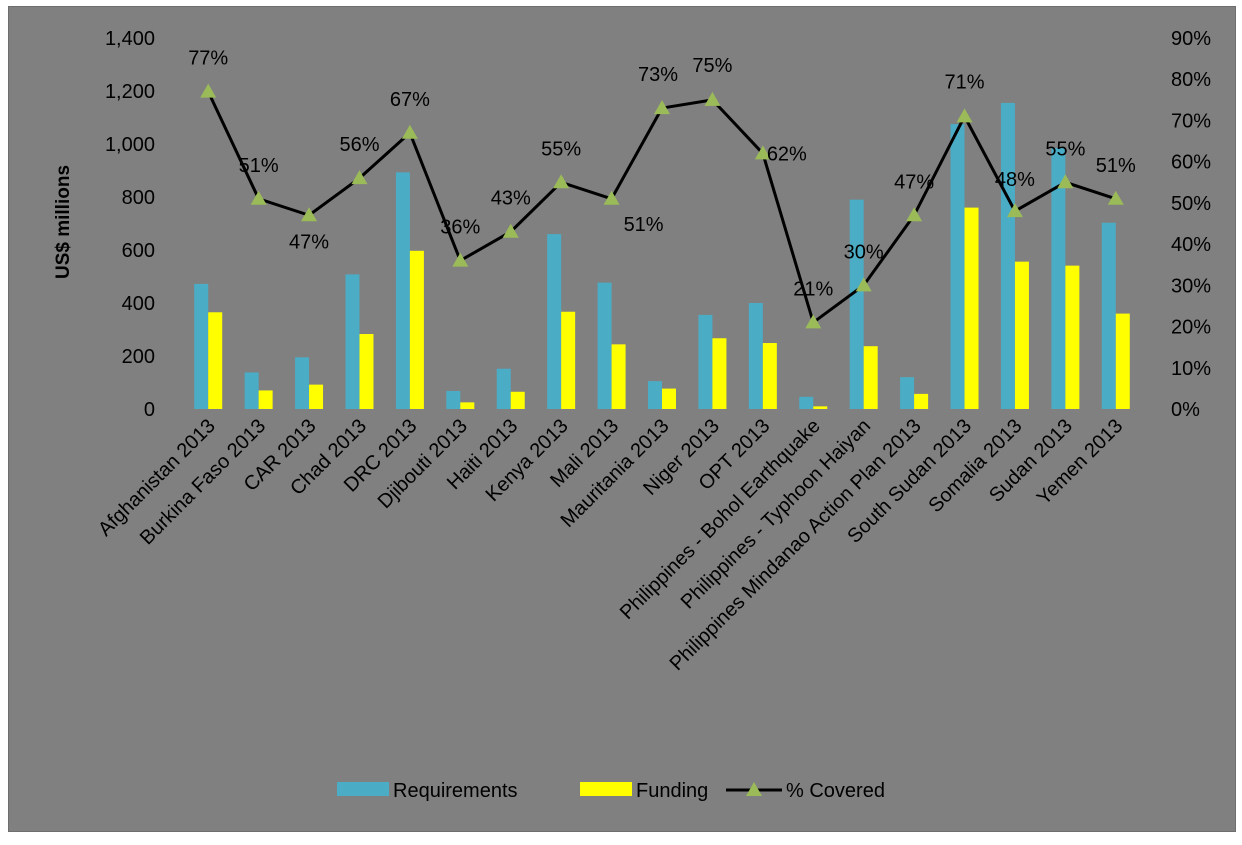 The image size is (1242, 845). What do you see at coordinates (1191, 80) in the screenshot?
I see `y2-tick-label: 80%` at bounding box center [1191, 80].